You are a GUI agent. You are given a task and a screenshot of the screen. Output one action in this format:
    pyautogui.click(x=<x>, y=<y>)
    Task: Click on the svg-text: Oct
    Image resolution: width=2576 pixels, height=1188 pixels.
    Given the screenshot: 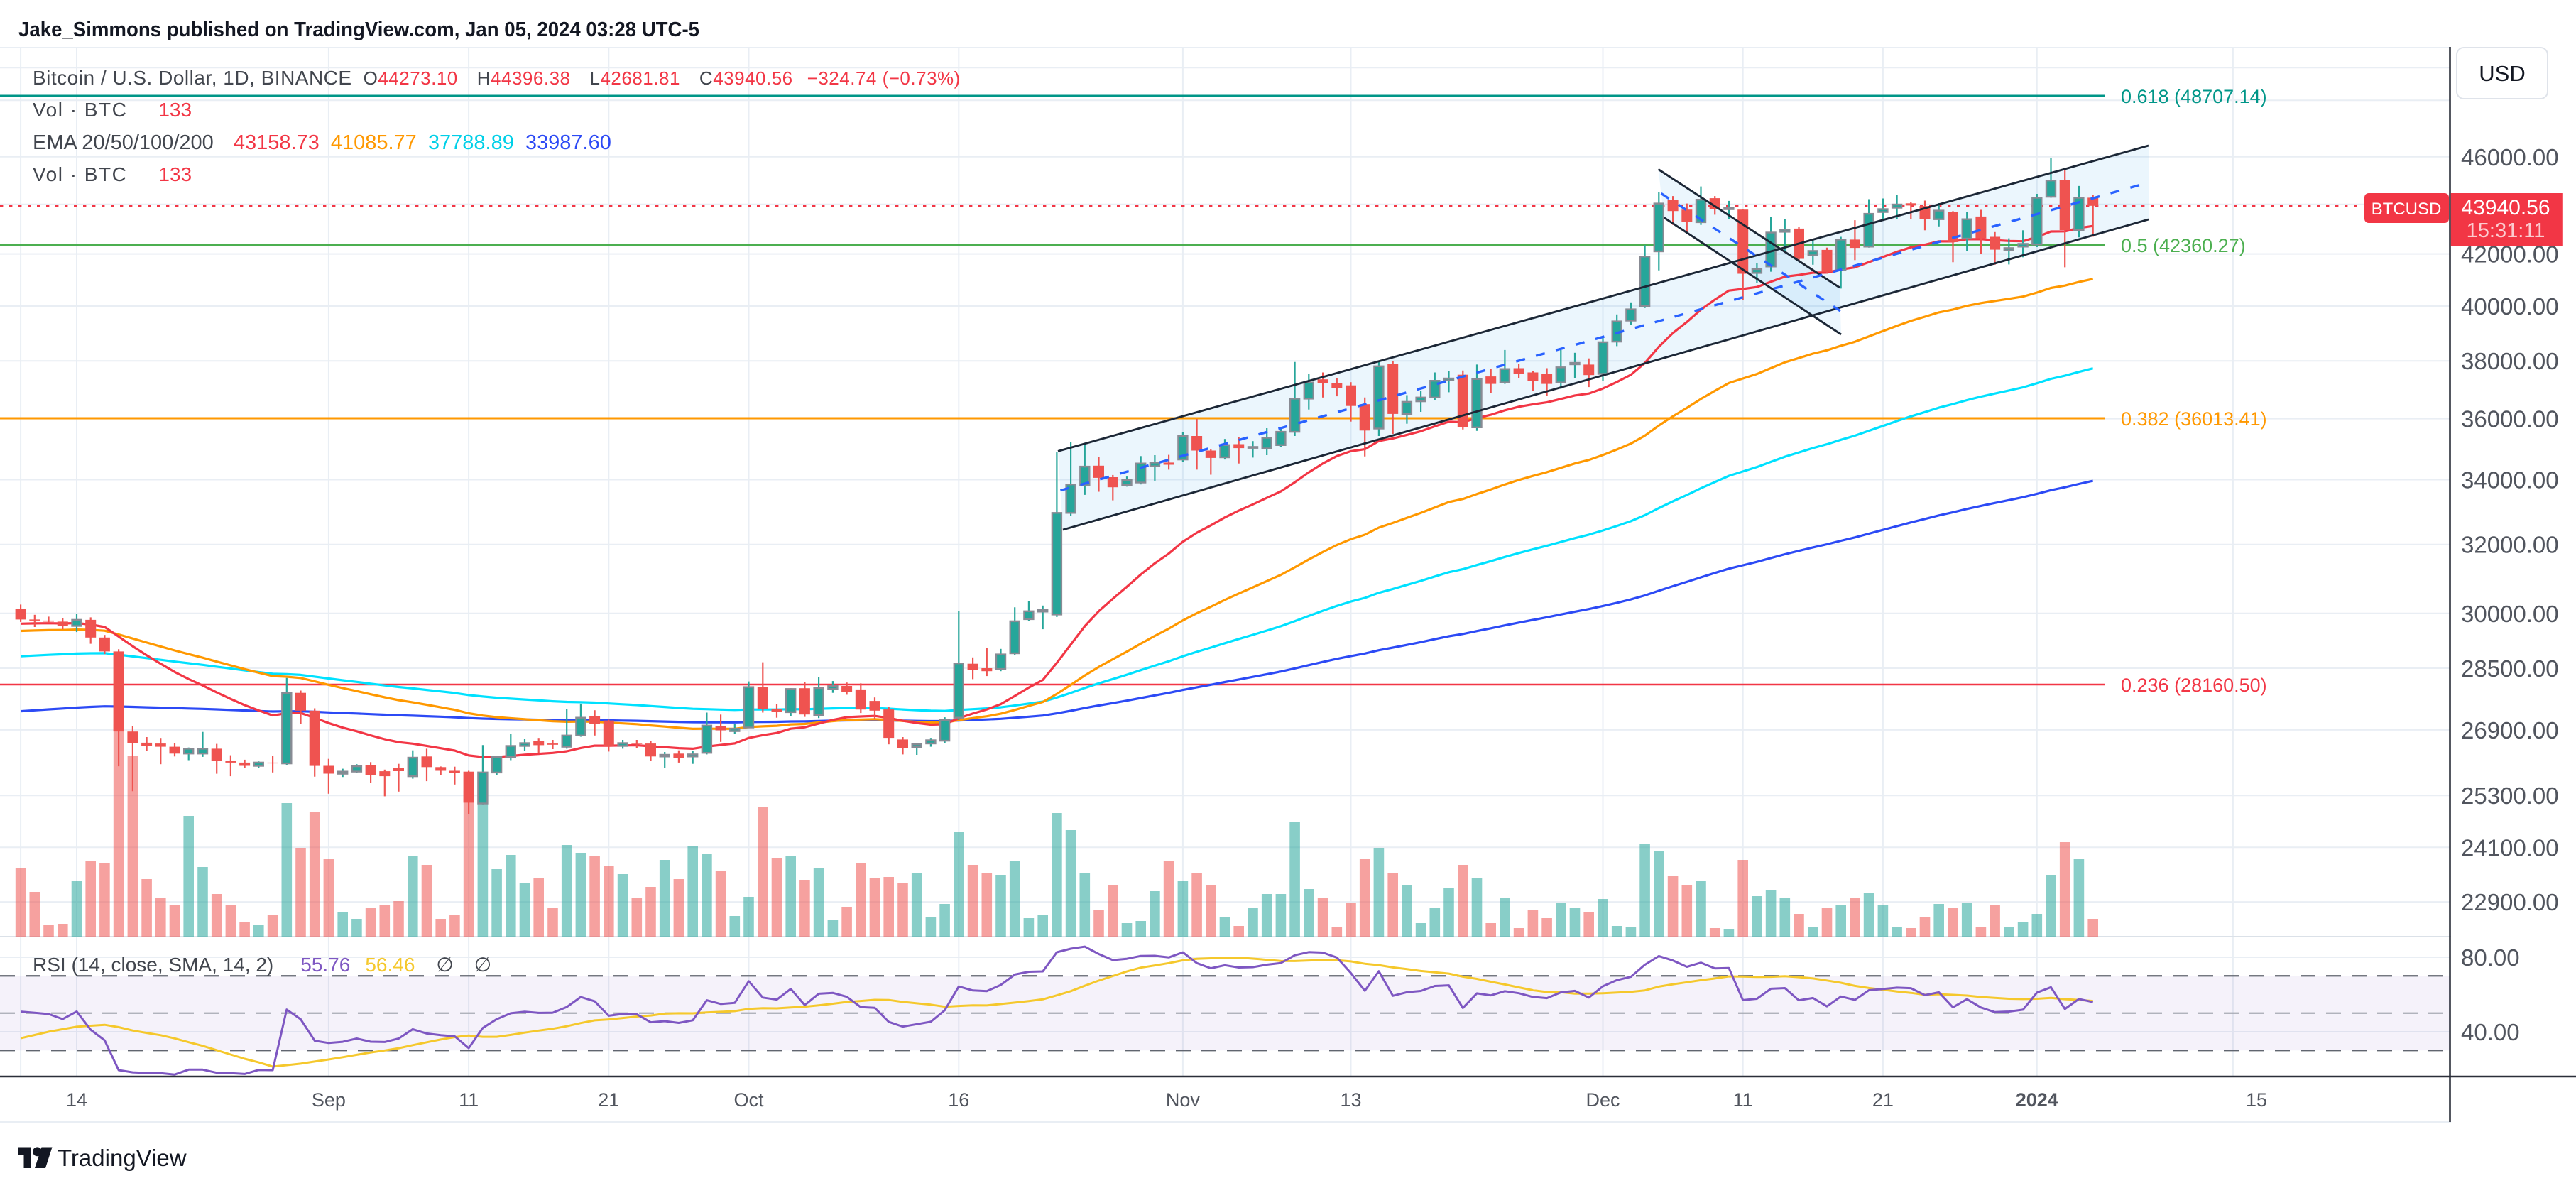 What is the action you would take?
    pyautogui.click(x=748, y=1100)
    